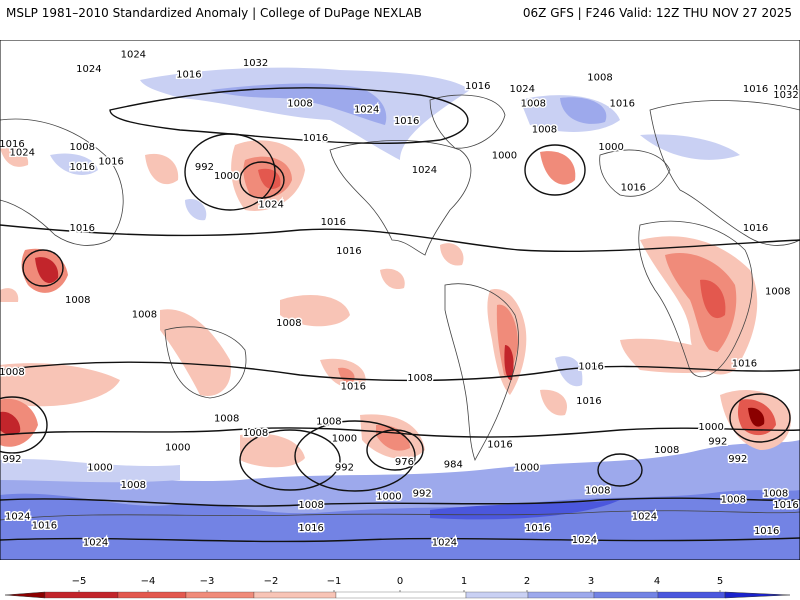 This screenshot has height=600, width=800. I want to click on anomaly-area-neg3, so click(713, 299).